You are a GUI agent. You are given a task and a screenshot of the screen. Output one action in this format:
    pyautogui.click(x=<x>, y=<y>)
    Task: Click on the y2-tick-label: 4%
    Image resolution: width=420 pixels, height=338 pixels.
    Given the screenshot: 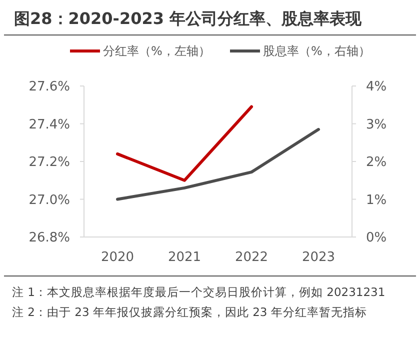 What is the action you would take?
    pyautogui.click(x=376, y=87)
    